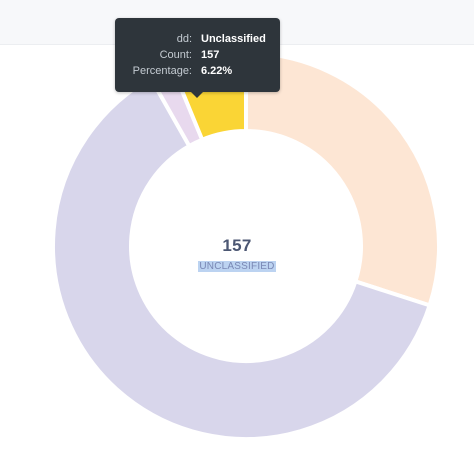  What do you see at coordinates (237, 245) in the screenshot?
I see `center-count: 157` at bounding box center [237, 245].